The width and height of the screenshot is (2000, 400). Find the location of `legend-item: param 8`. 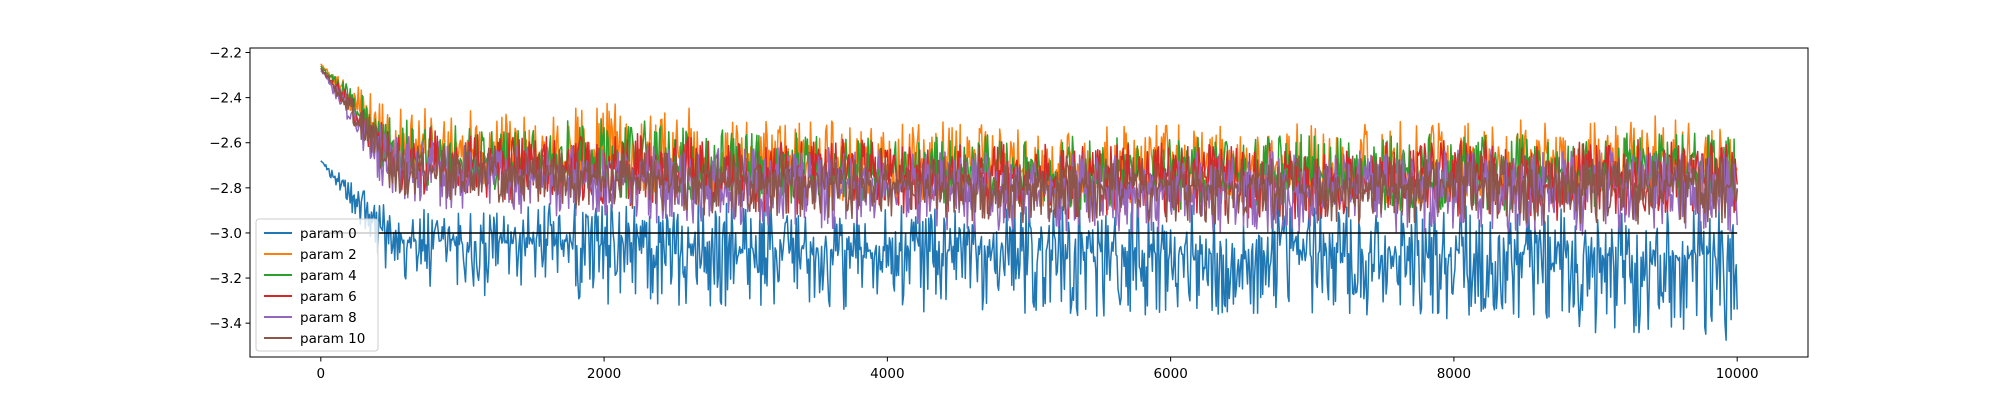

legend-item: param 8 is located at coordinates (310, 318).